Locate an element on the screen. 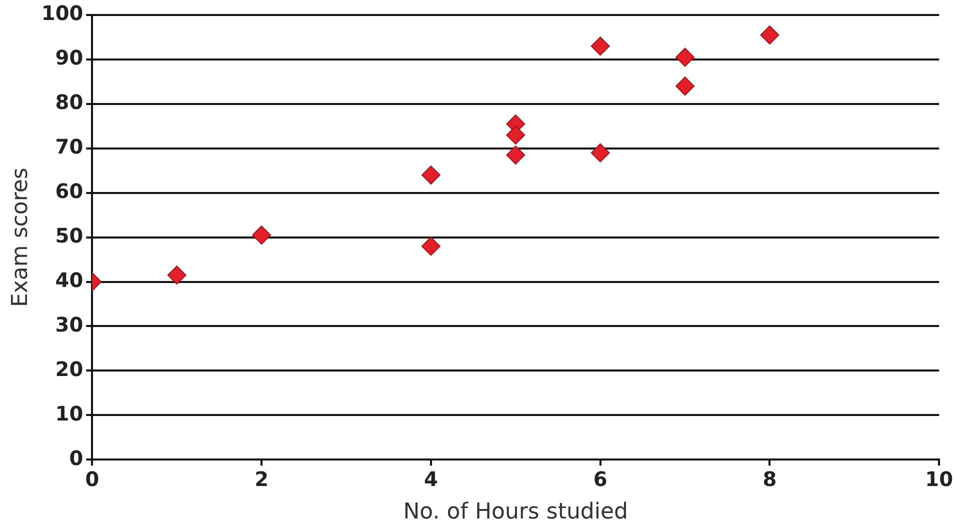  y-tick-label: 20 is located at coordinates (69, 368).